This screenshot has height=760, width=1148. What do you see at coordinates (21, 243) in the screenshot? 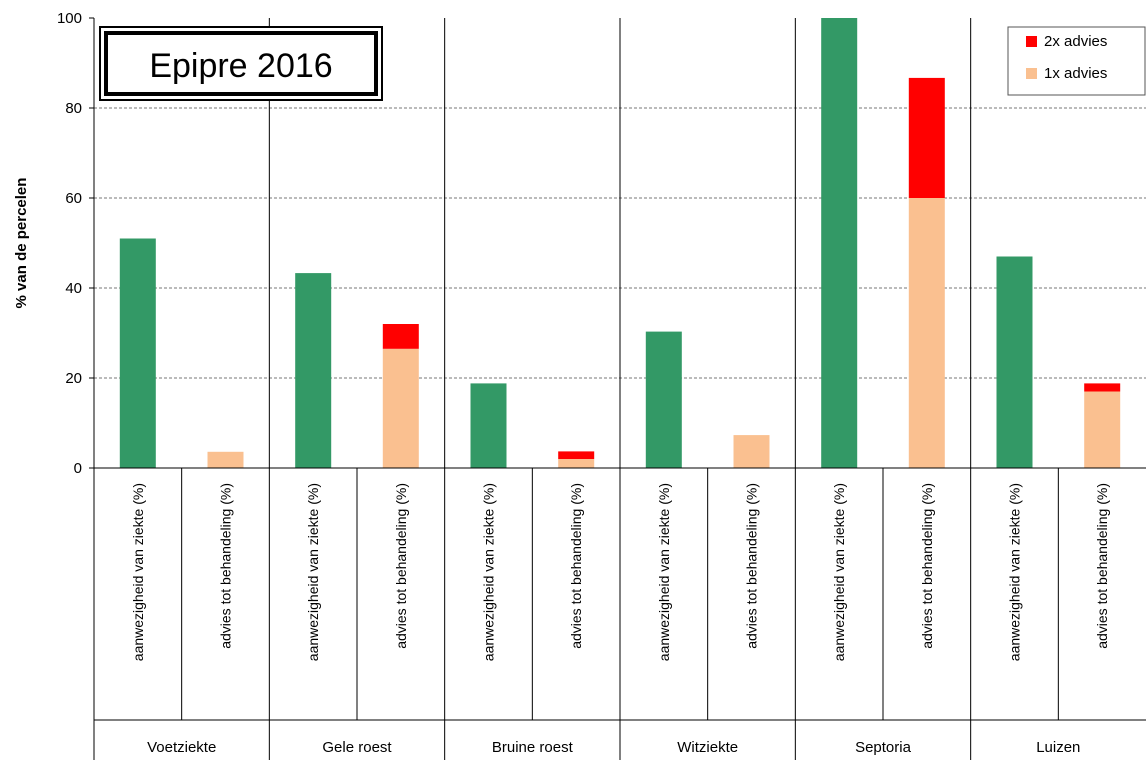
I see `y-axis-label: % van de percelen` at bounding box center [21, 243].